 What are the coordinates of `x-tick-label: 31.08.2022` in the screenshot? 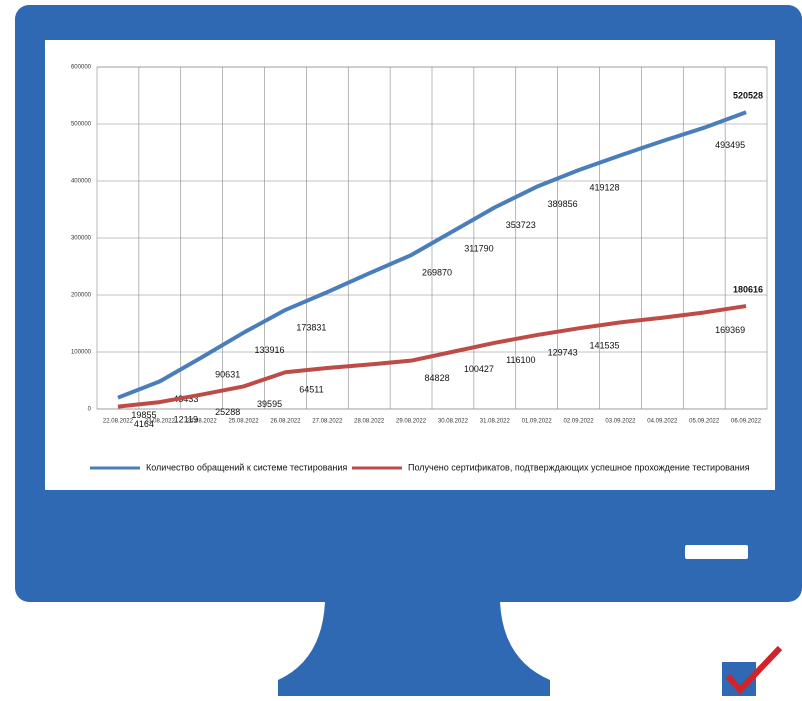 It's located at (495, 422).